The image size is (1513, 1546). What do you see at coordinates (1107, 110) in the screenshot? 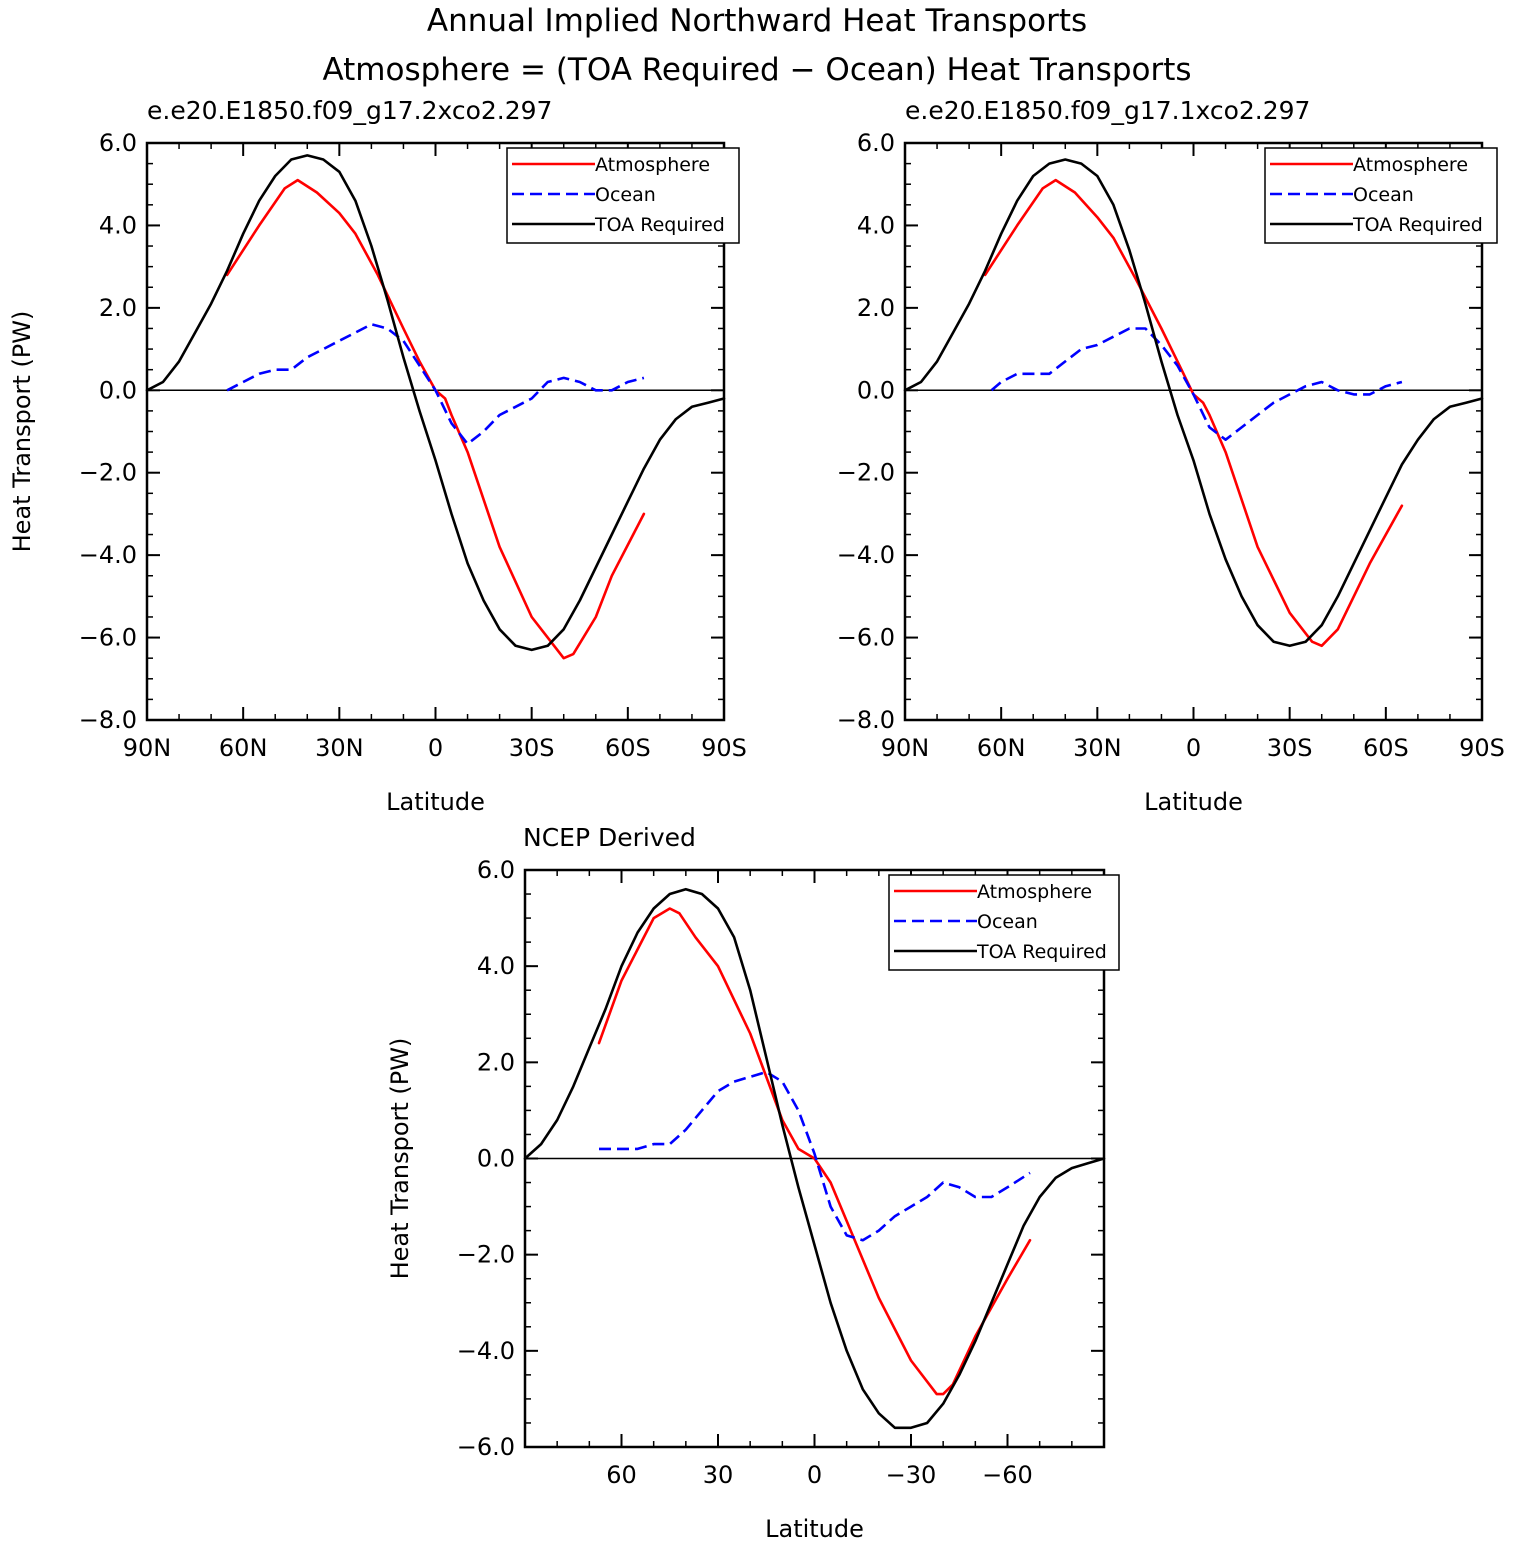
I see `panel-title: e.e20.E1850.f09_g17.1xco2.297` at bounding box center [1107, 110].